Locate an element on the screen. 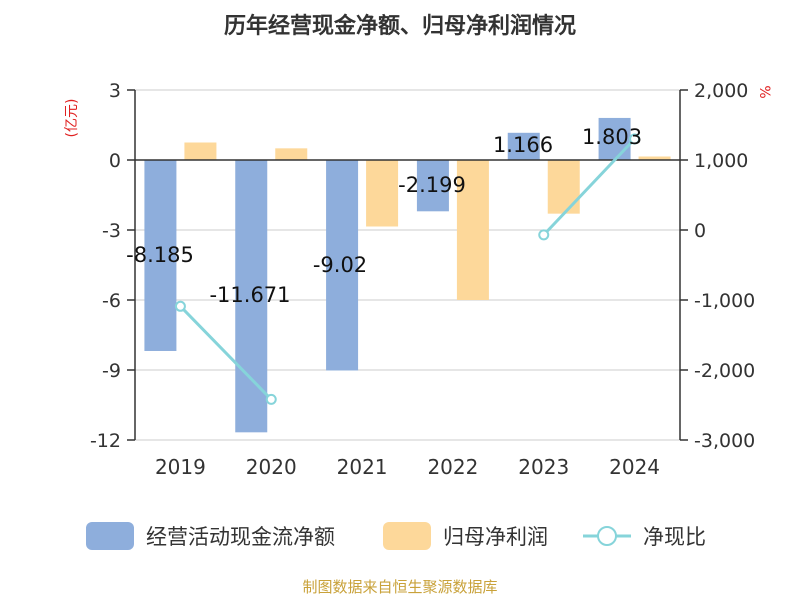 This screenshot has width=800, height=600. right-tick-label: 0 is located at coordinates (700, 231).